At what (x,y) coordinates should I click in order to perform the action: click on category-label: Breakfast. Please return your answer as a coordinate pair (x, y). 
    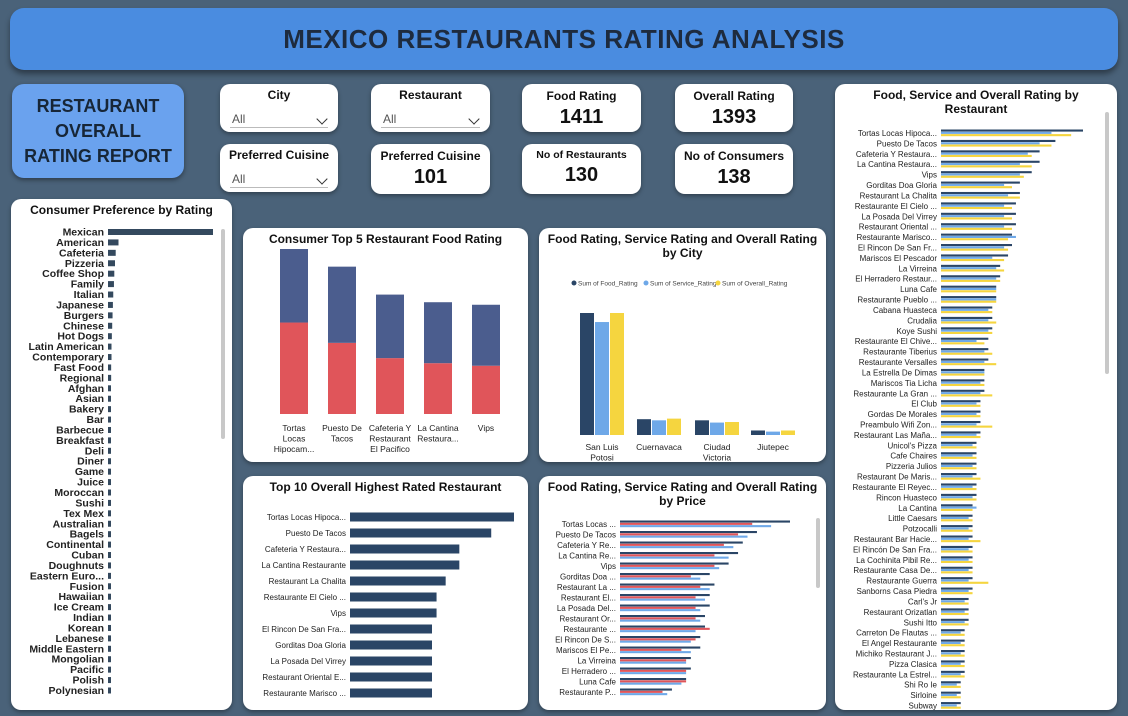
    Looking at the image, I should click on (80, 441).